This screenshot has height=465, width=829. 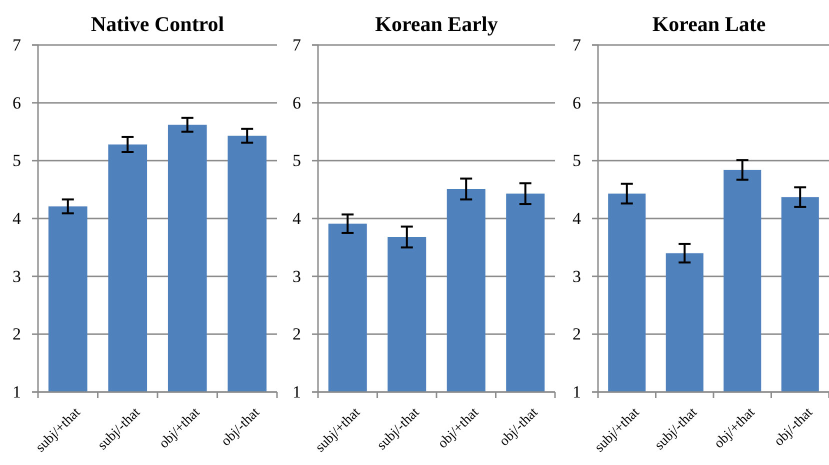 I want to click on chart-title: Korean Late, so click(x=709, y=24).